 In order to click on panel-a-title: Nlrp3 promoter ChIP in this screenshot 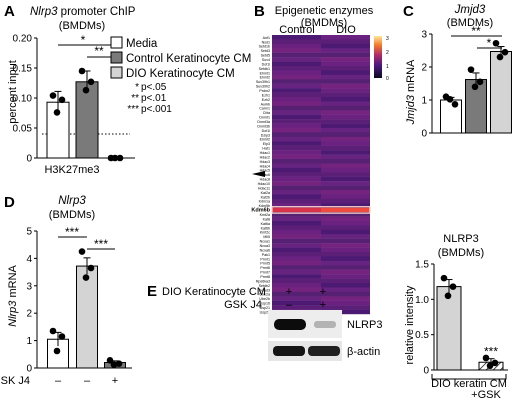, I will do `click(83, 12)`.